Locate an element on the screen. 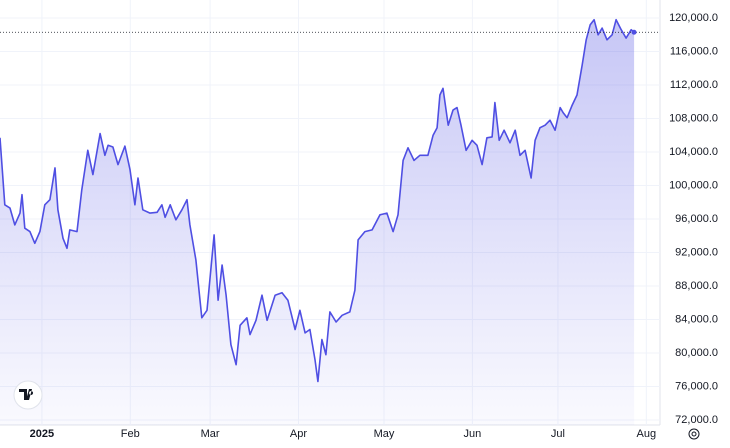 The width and height of the screenshot is (730, 448). x-tick-label: Jul is located at coordinates (558, 434).